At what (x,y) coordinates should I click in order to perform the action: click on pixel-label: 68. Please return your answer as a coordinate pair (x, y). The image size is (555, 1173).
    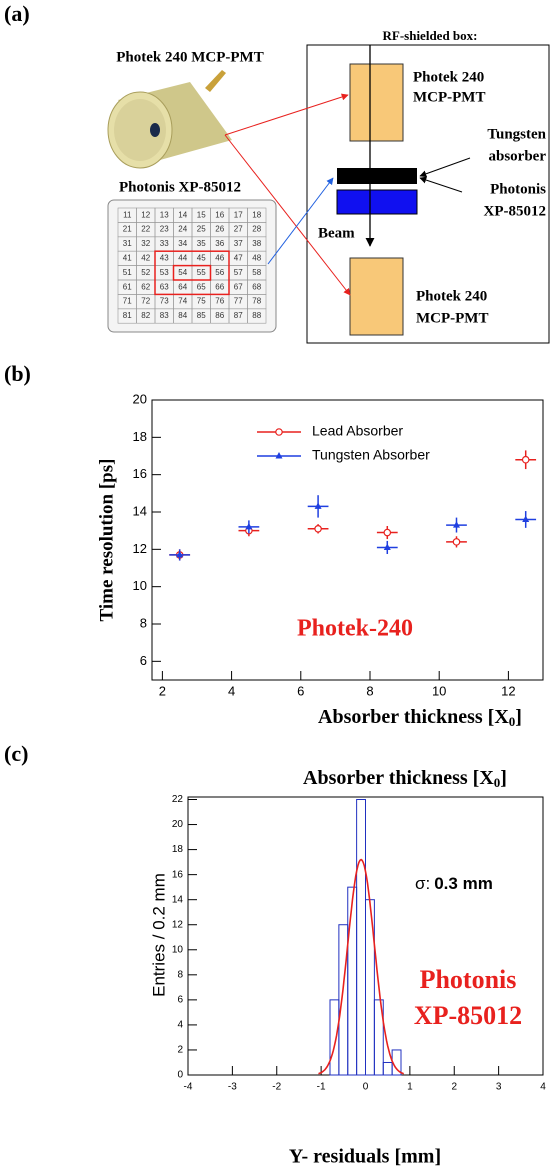
    Looking at the image, I should click on (256, 286).